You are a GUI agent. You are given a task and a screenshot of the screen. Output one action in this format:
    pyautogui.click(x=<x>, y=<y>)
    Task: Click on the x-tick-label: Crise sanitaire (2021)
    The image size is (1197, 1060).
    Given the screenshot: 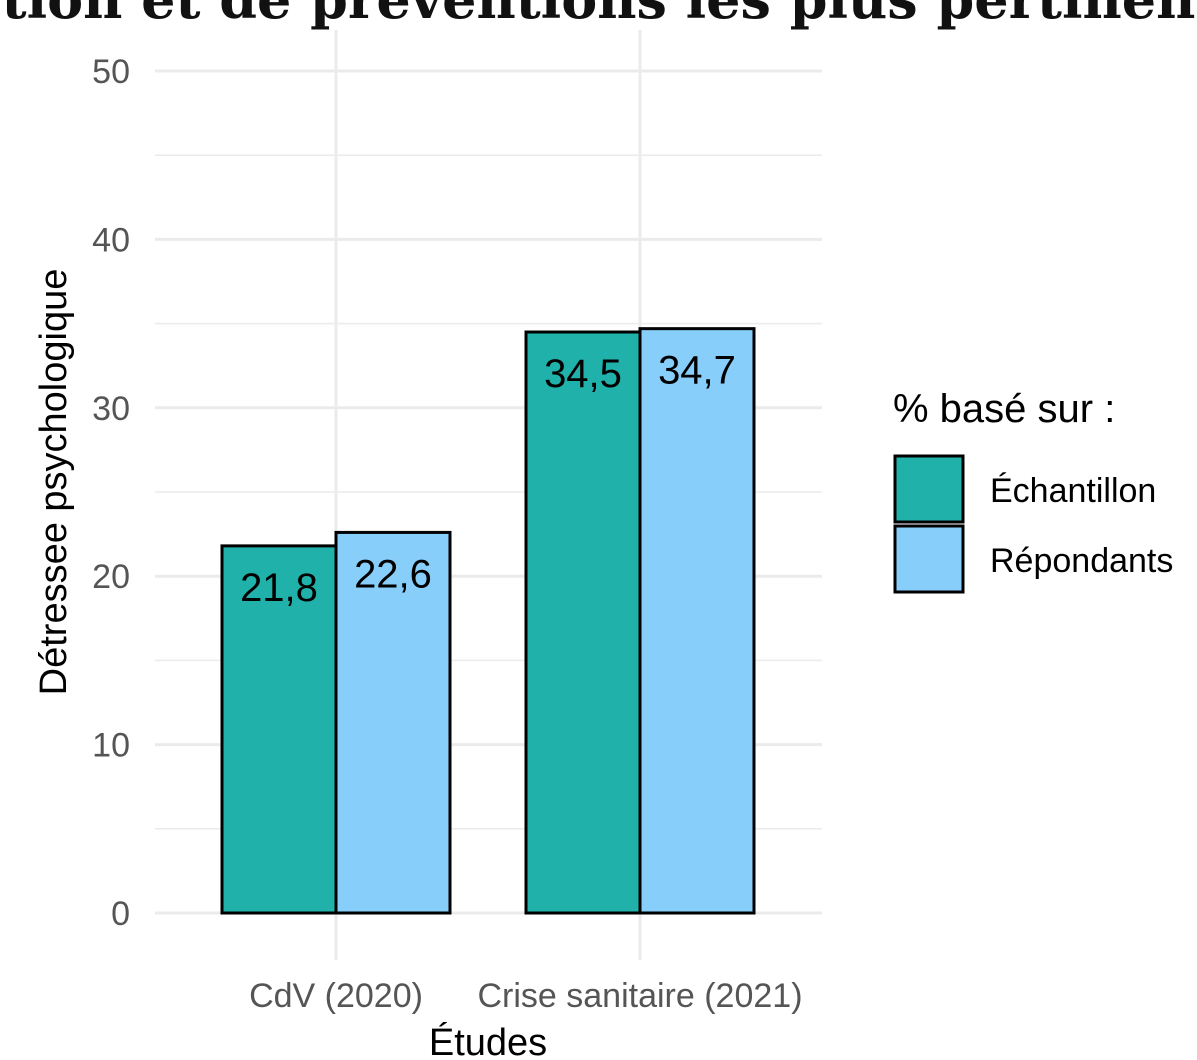 What is the action you would take?
    pyautogui.click(x=639, y=996)
    